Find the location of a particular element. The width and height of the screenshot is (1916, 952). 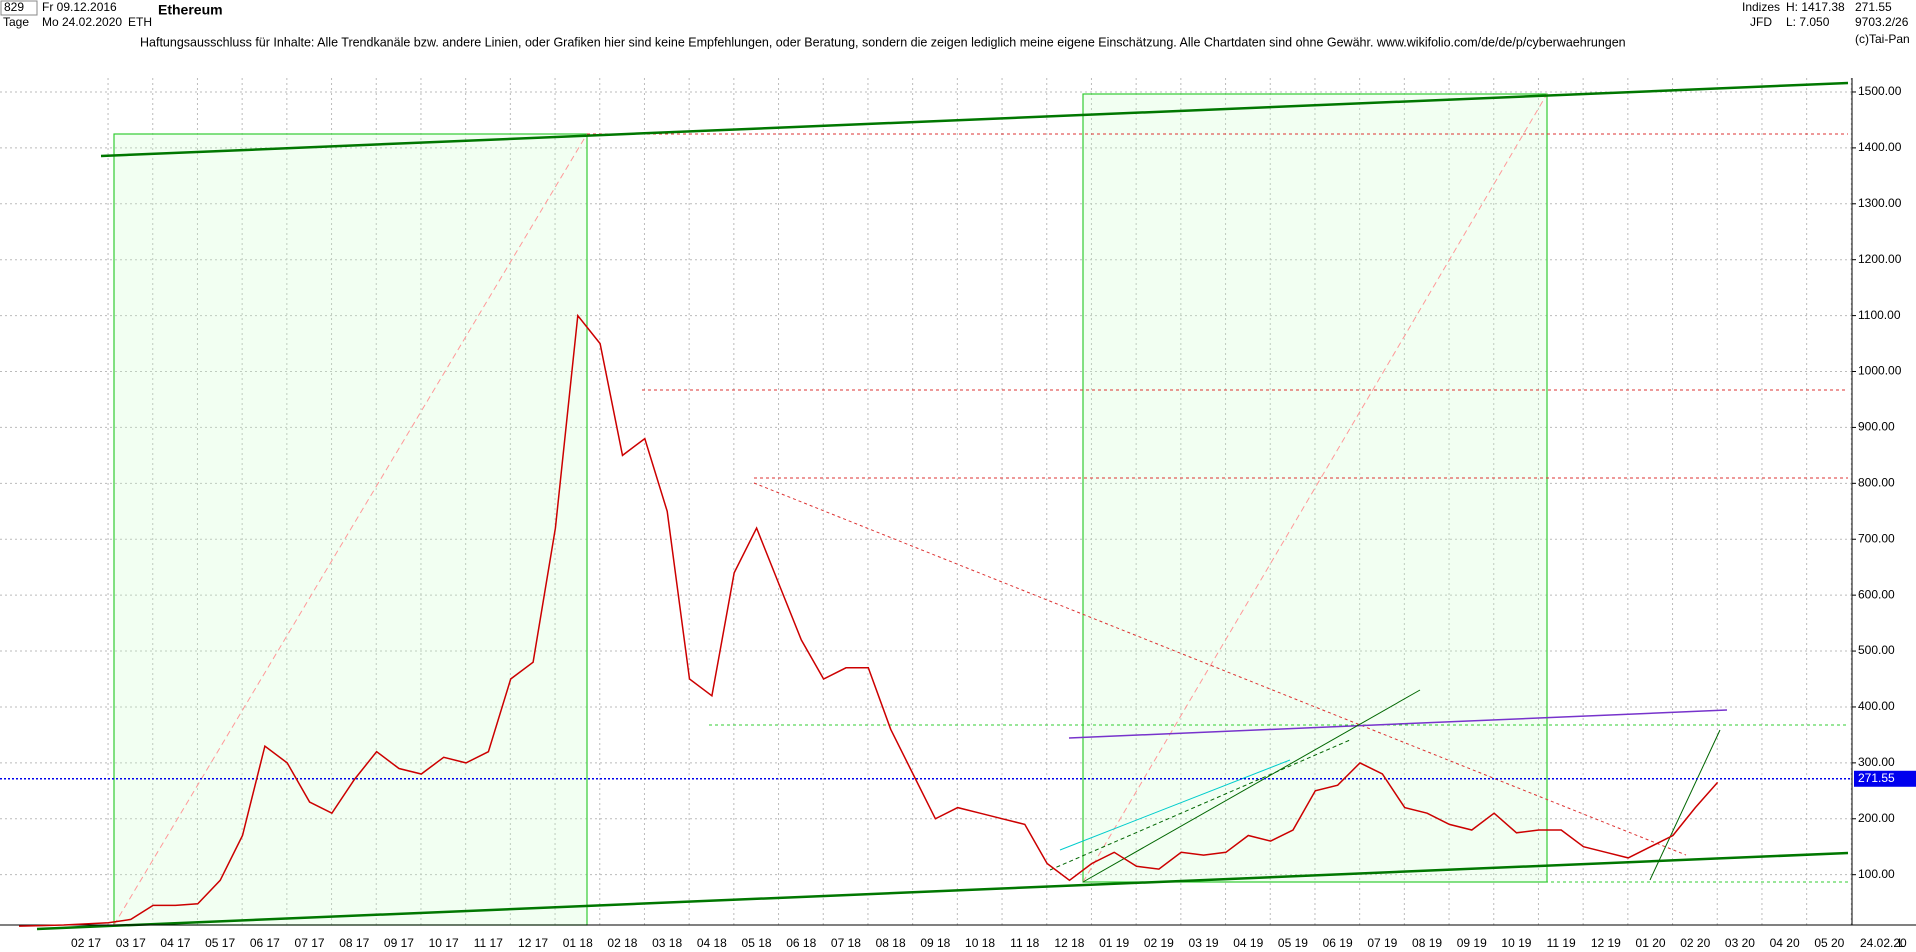

x-tick-label: 10 18 is located at coordinates (980, 943).